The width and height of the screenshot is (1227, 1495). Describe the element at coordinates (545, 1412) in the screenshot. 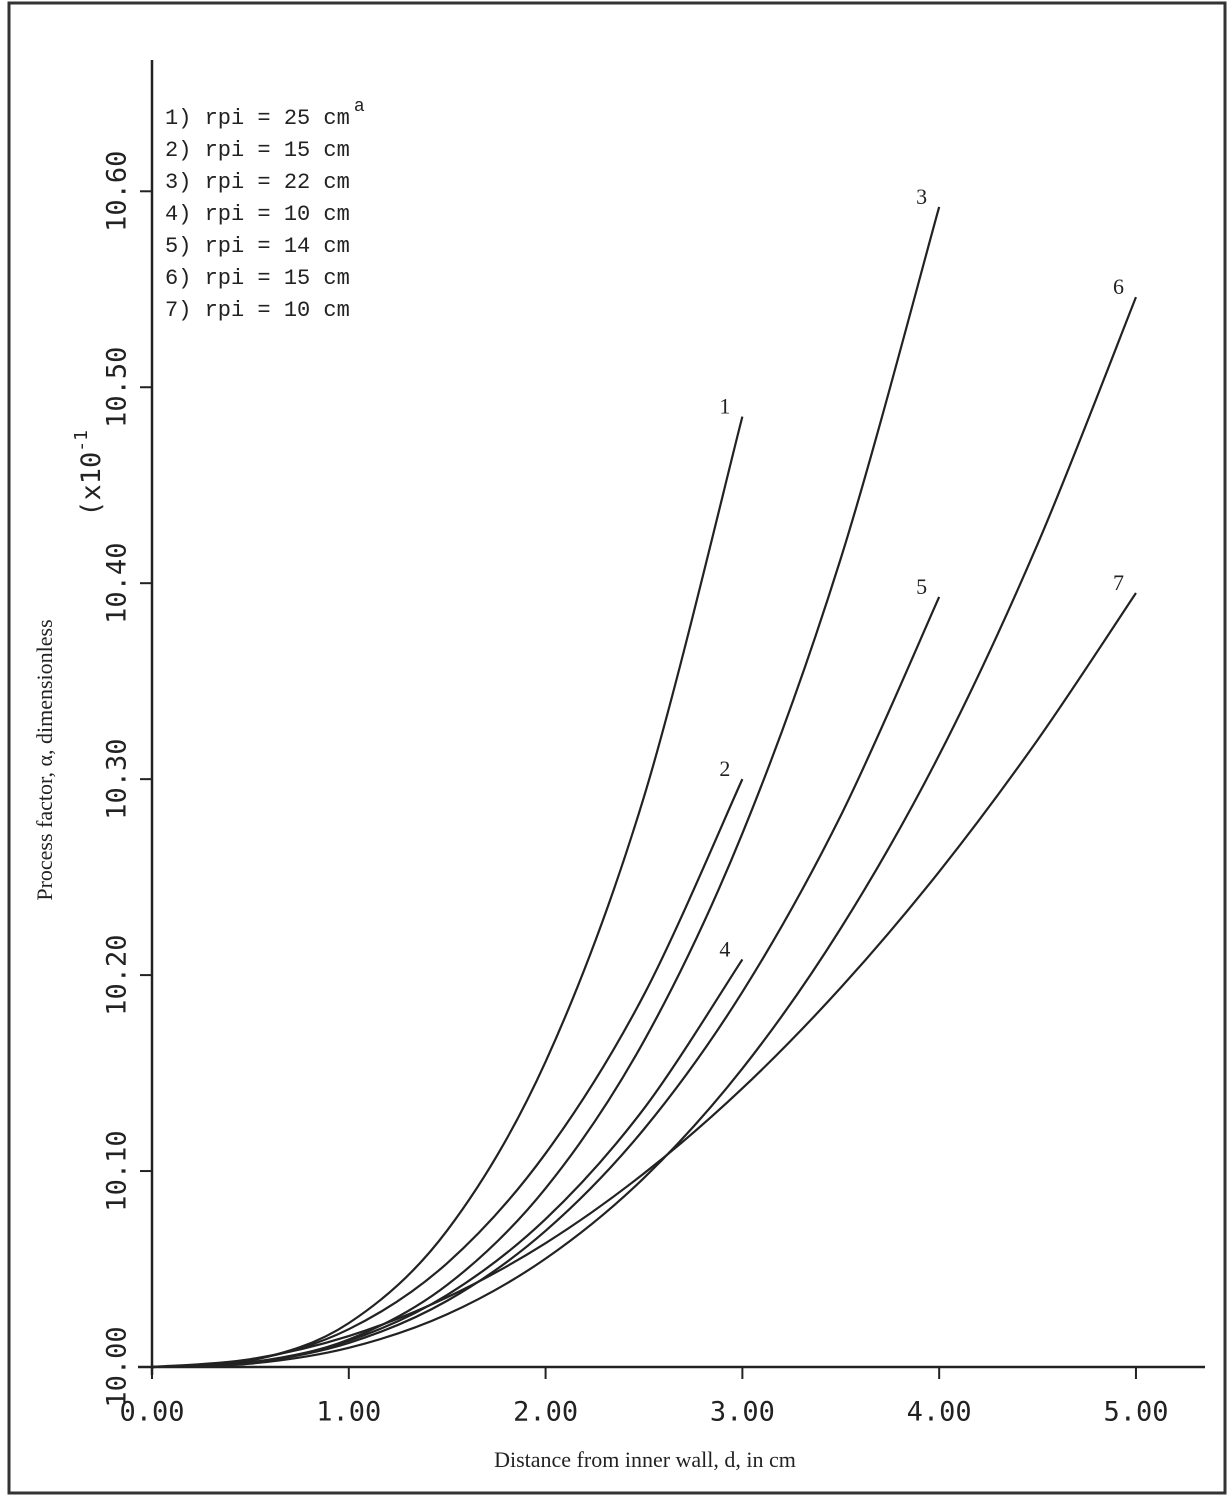

I see `x-tick-label: 2.00` at that location.